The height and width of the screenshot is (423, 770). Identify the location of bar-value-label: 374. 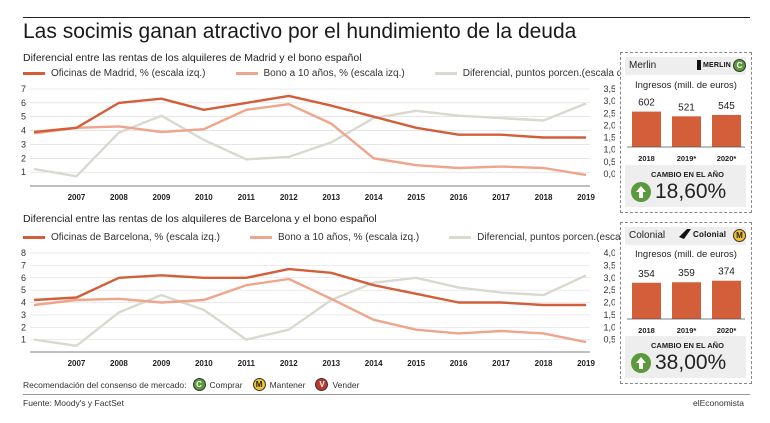
(726, 272).